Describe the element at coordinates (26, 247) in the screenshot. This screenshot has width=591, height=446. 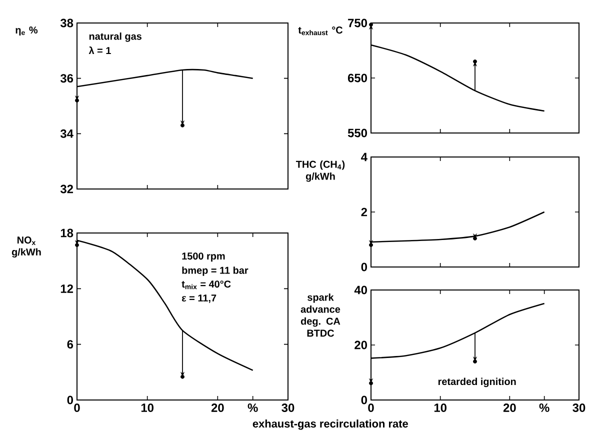
I see `y-axis-title: NO$_{x}$ g/kWh` at that location.